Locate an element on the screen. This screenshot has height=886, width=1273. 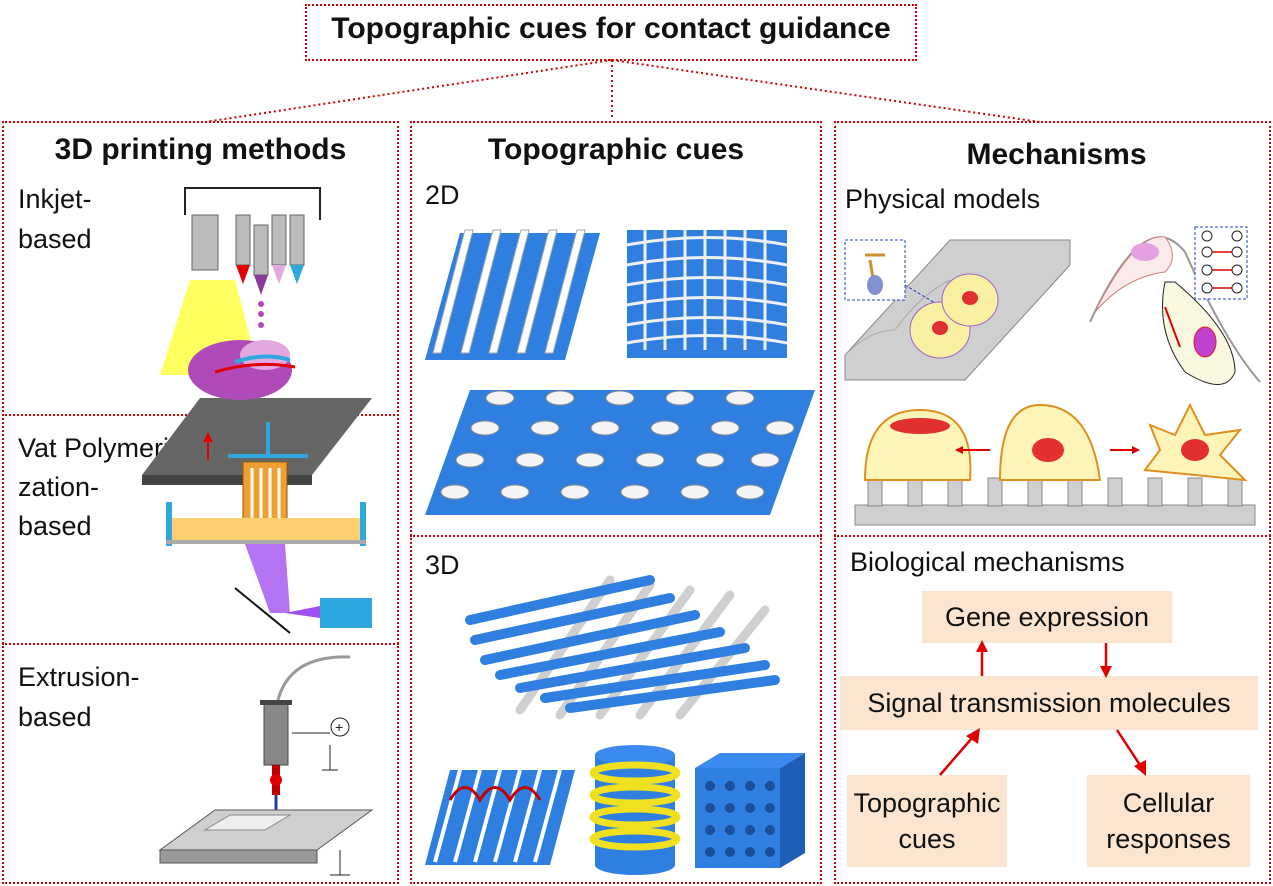
cell-on-grooves-illustration is located at coordinates (957, 310).